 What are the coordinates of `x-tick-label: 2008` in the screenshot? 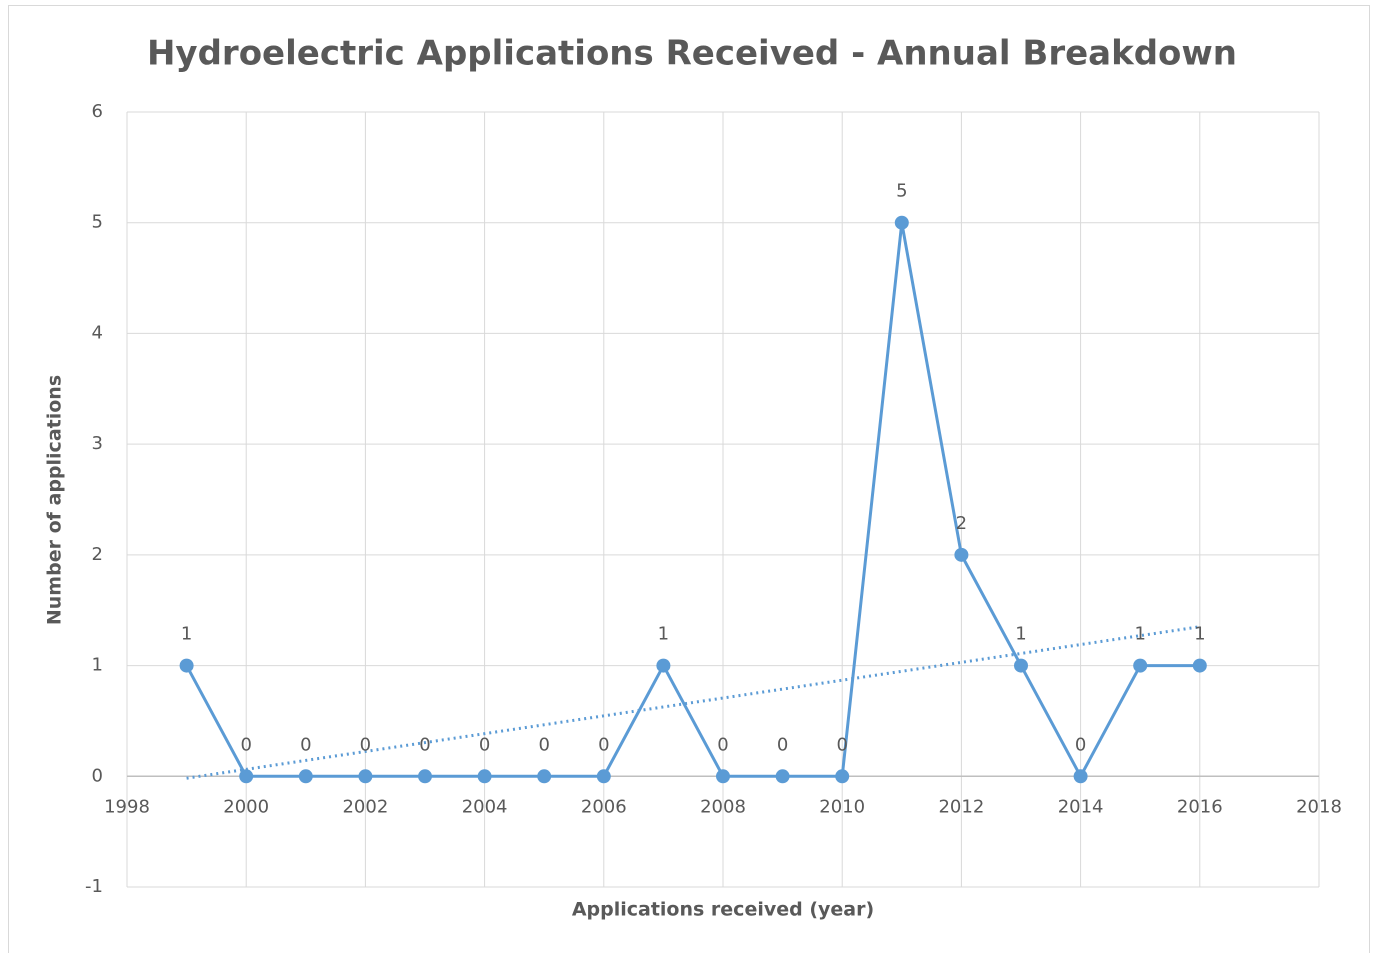 It's located at (723, 806).